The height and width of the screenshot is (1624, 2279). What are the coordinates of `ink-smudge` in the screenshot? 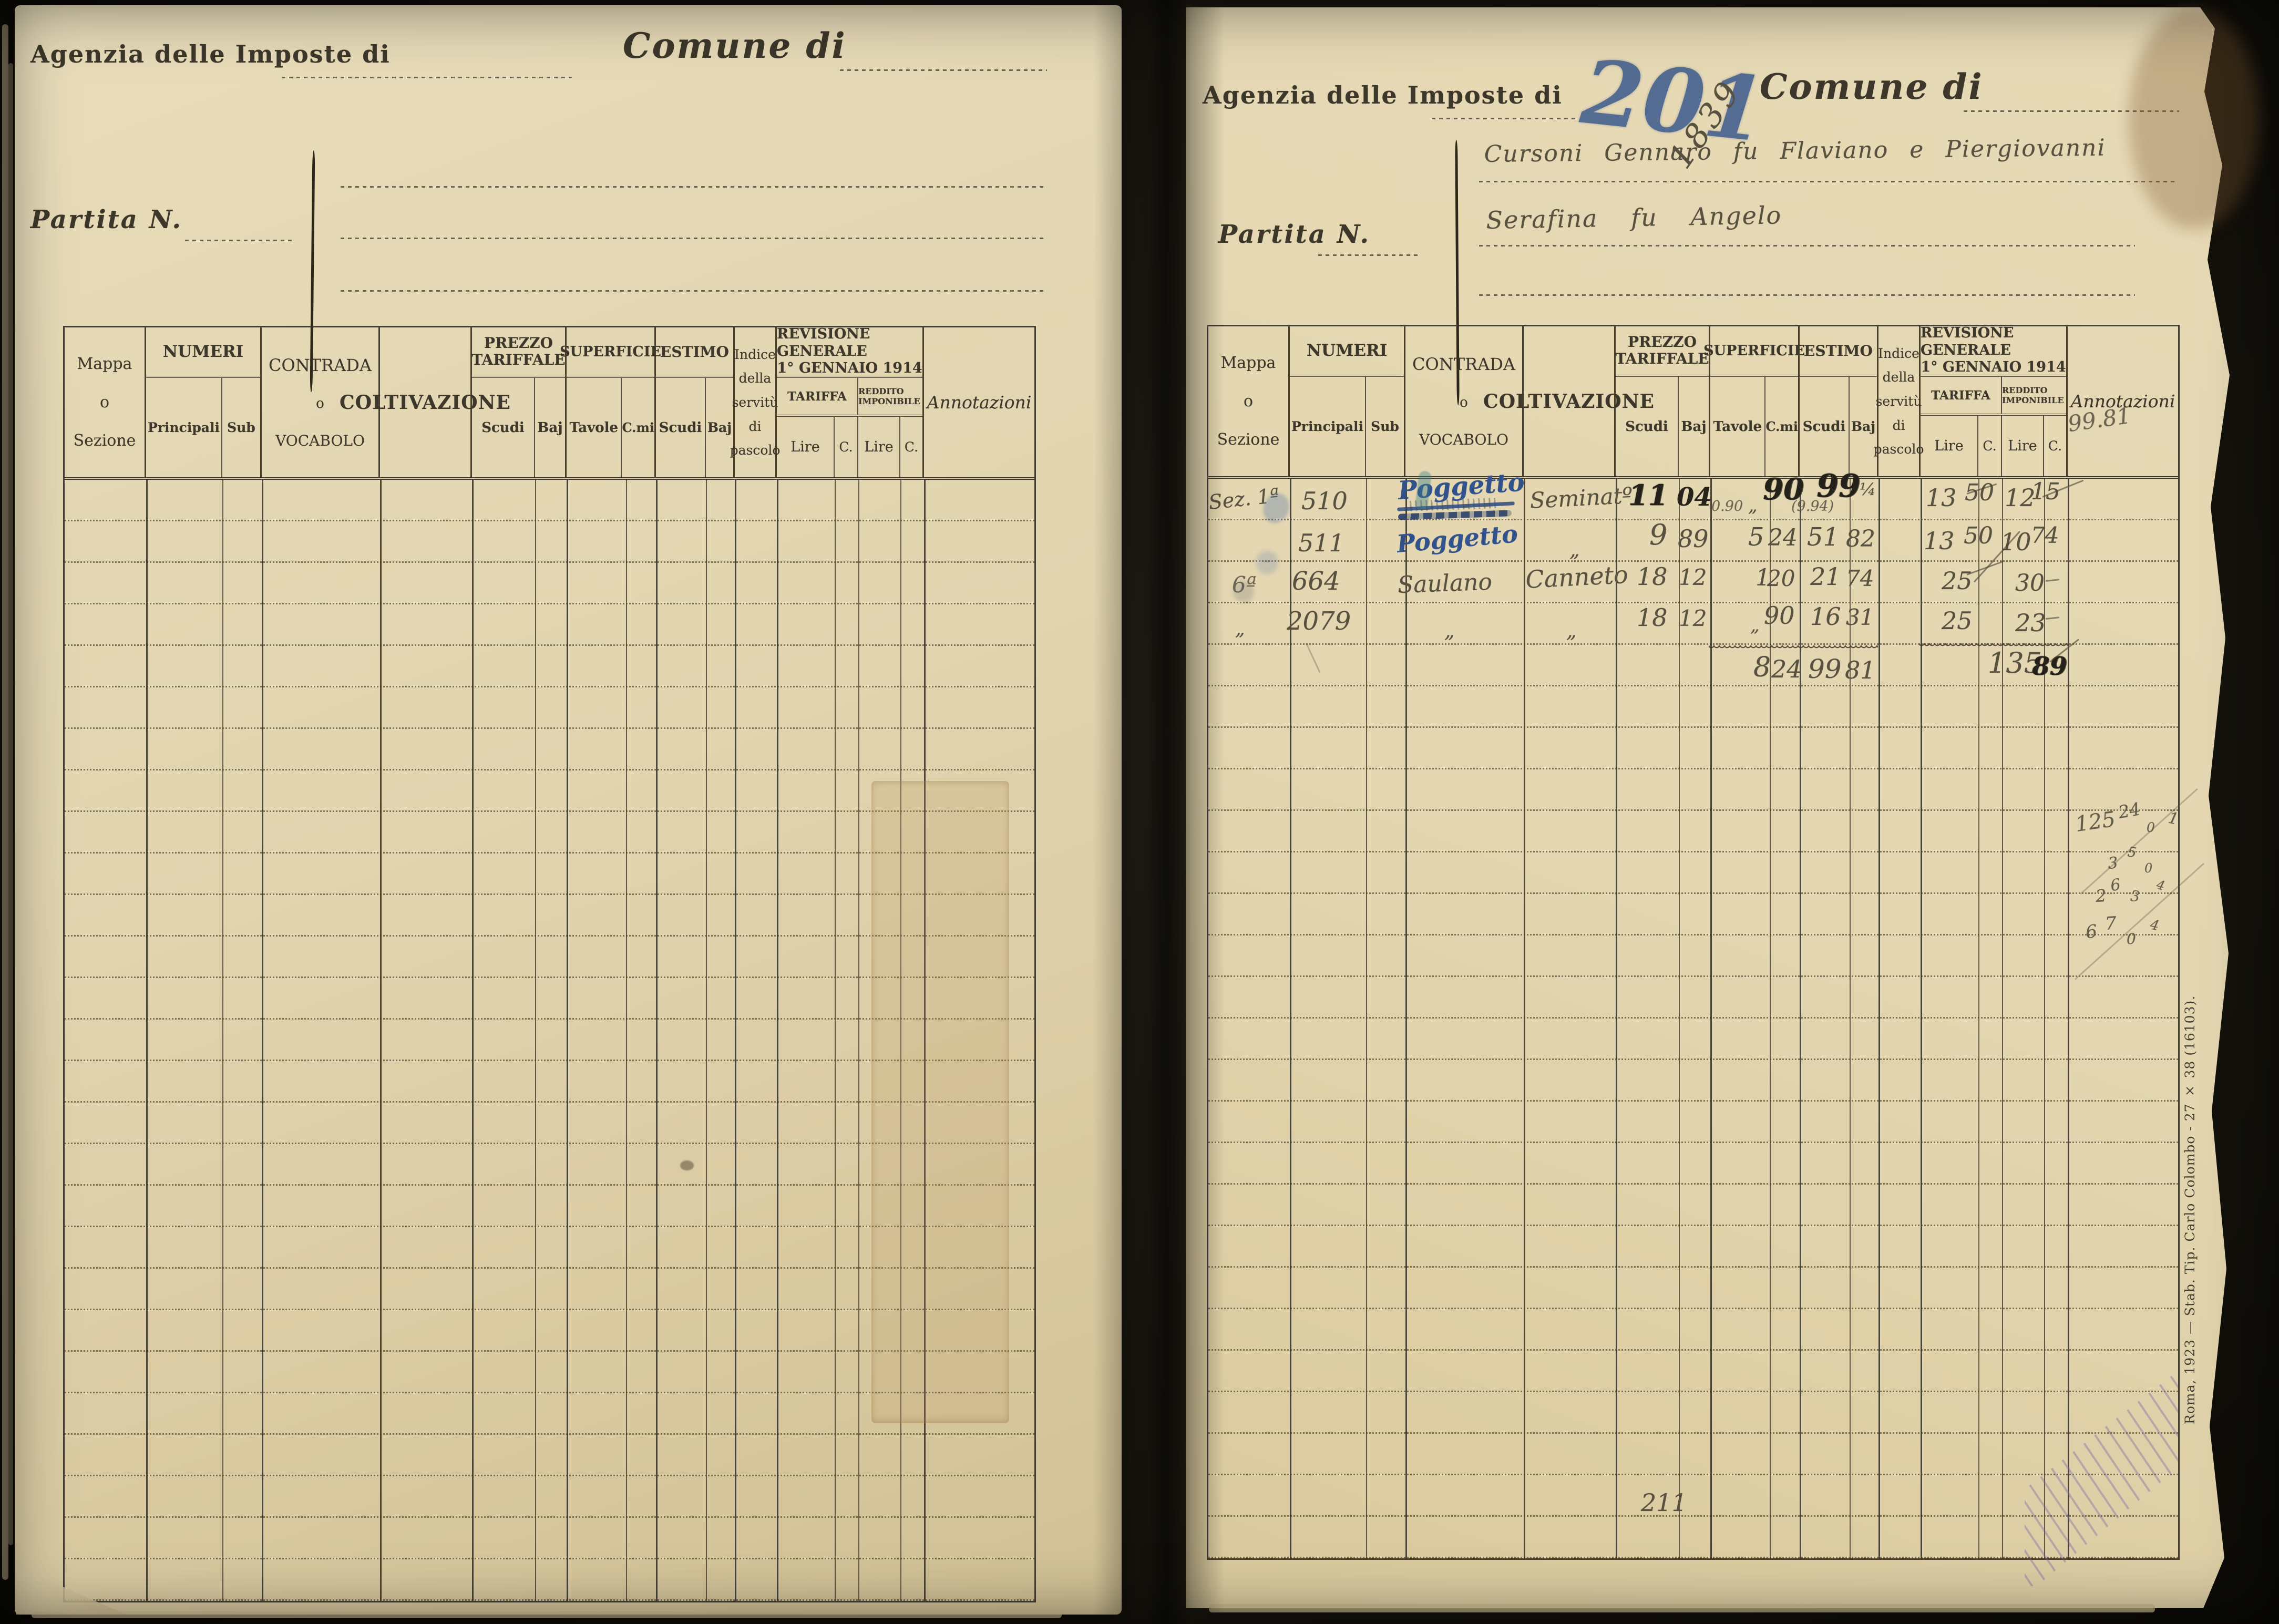 It's located at (1267, 562).